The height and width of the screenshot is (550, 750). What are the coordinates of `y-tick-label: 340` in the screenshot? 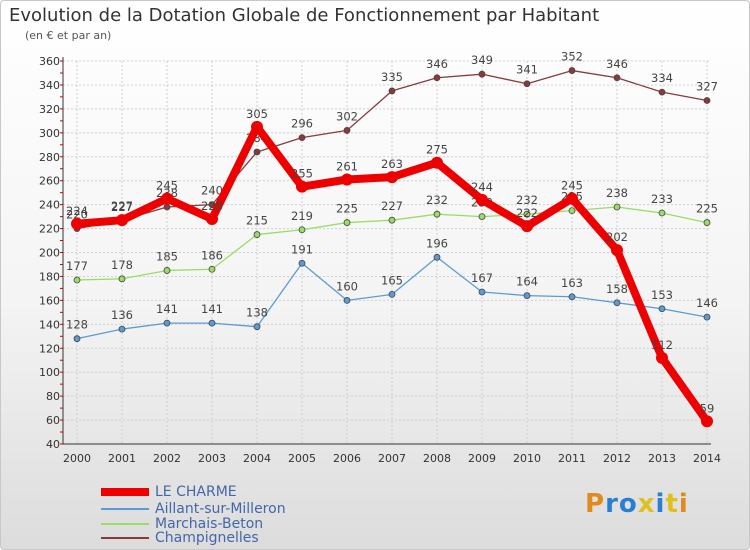 It's located at (49, 85).